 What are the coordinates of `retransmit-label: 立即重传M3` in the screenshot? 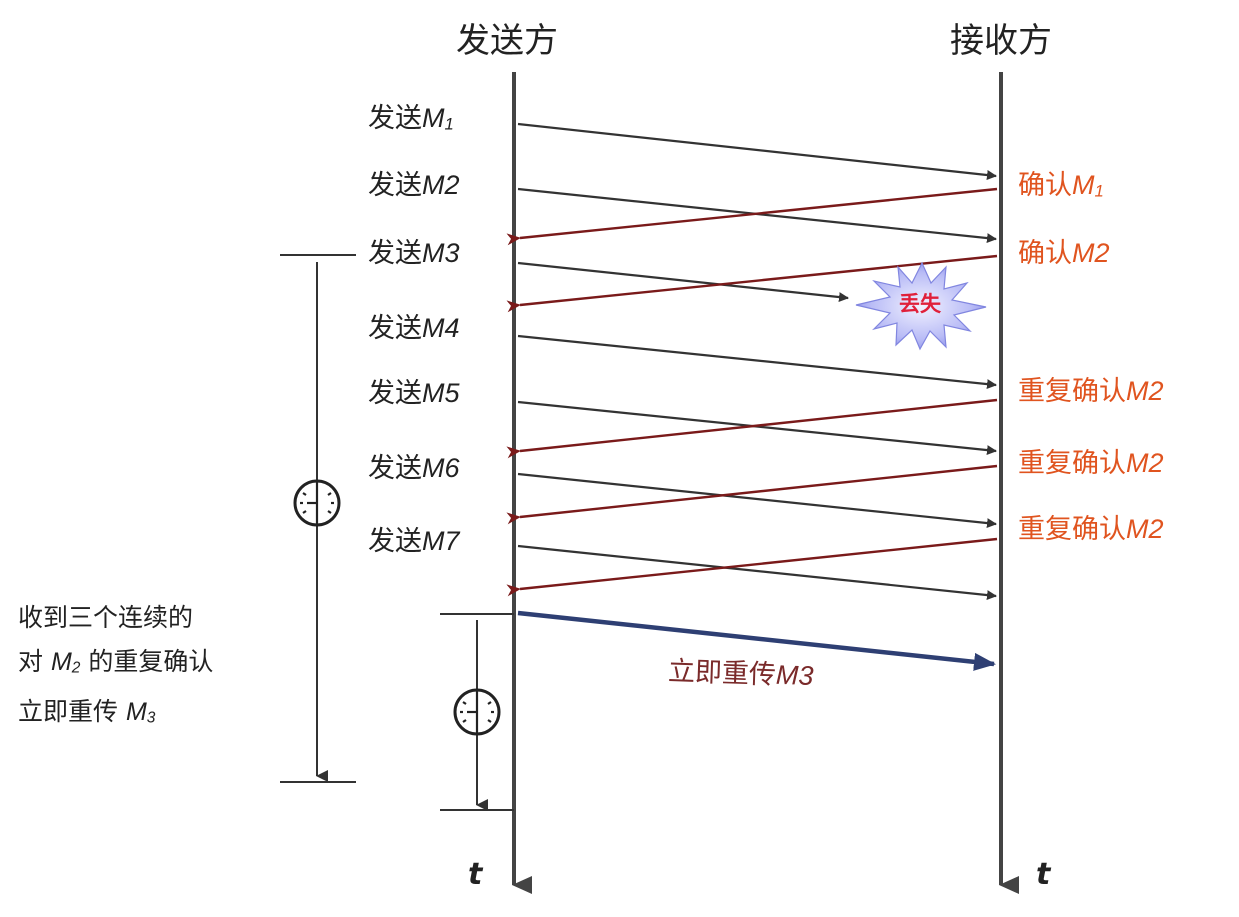 It's located at (740, 674).